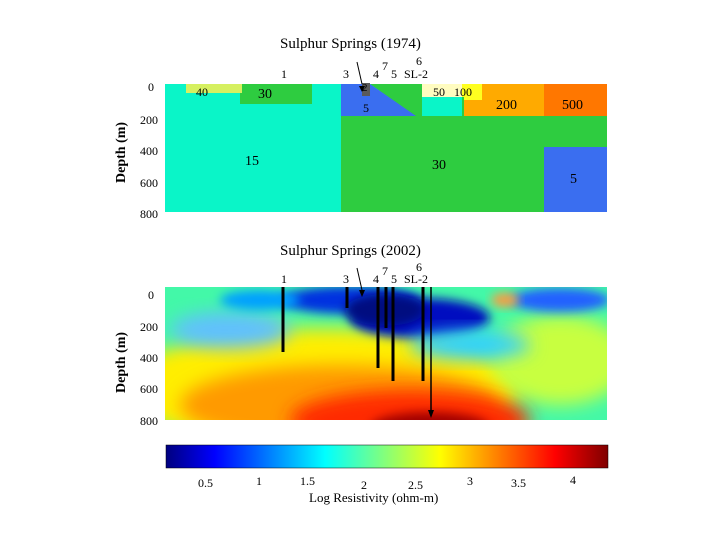 The height and width of the screenshot is (540, 720). I want to click on zone-30-wedge, so click(396, 100).